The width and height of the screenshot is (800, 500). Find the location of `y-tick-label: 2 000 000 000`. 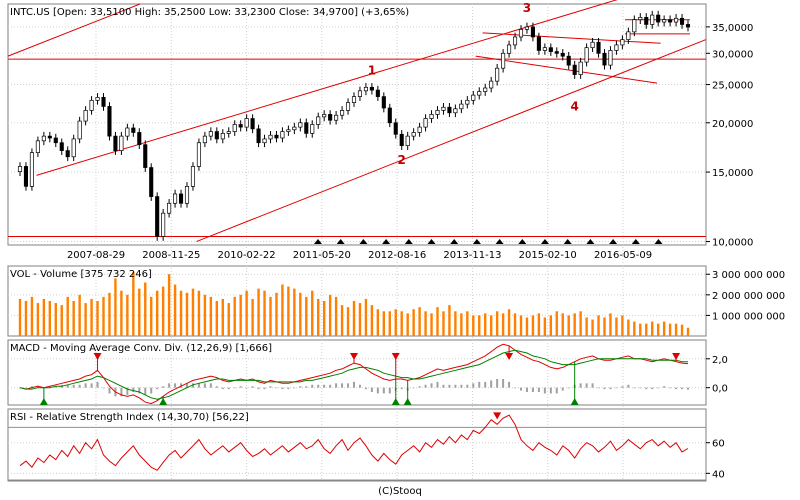

y-tick-label: 2 000 000 000 is located at coordinates (748, 296).